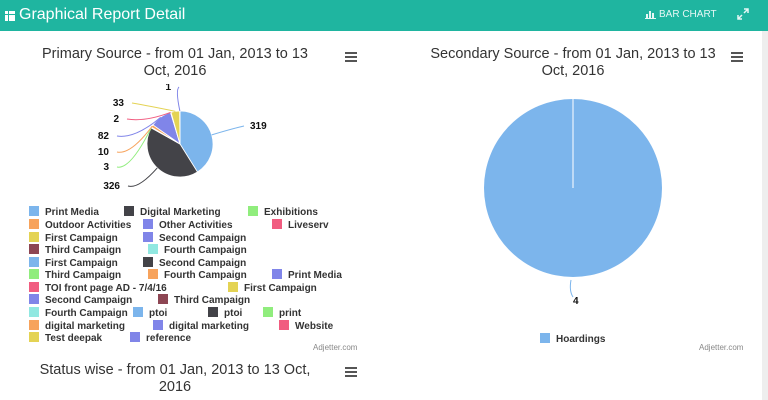 This screenshot has height=400, width=768. Describe the element at coordinates (351, 372) in the screenshot. I see `status-chart-menu-icon` at that location.